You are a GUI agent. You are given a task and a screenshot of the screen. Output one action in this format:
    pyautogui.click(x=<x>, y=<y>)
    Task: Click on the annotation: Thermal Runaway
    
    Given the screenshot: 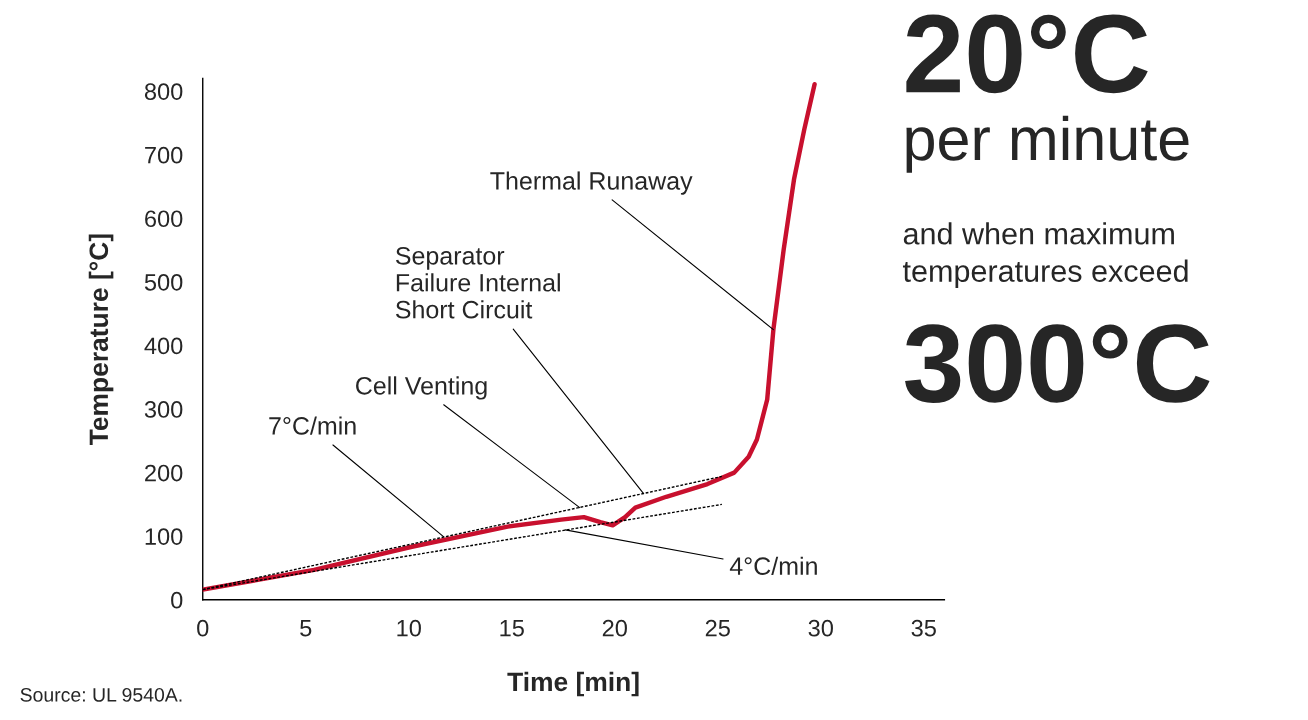 What is the action you would take?
    pyautogui.click(x=591, y=183)
    